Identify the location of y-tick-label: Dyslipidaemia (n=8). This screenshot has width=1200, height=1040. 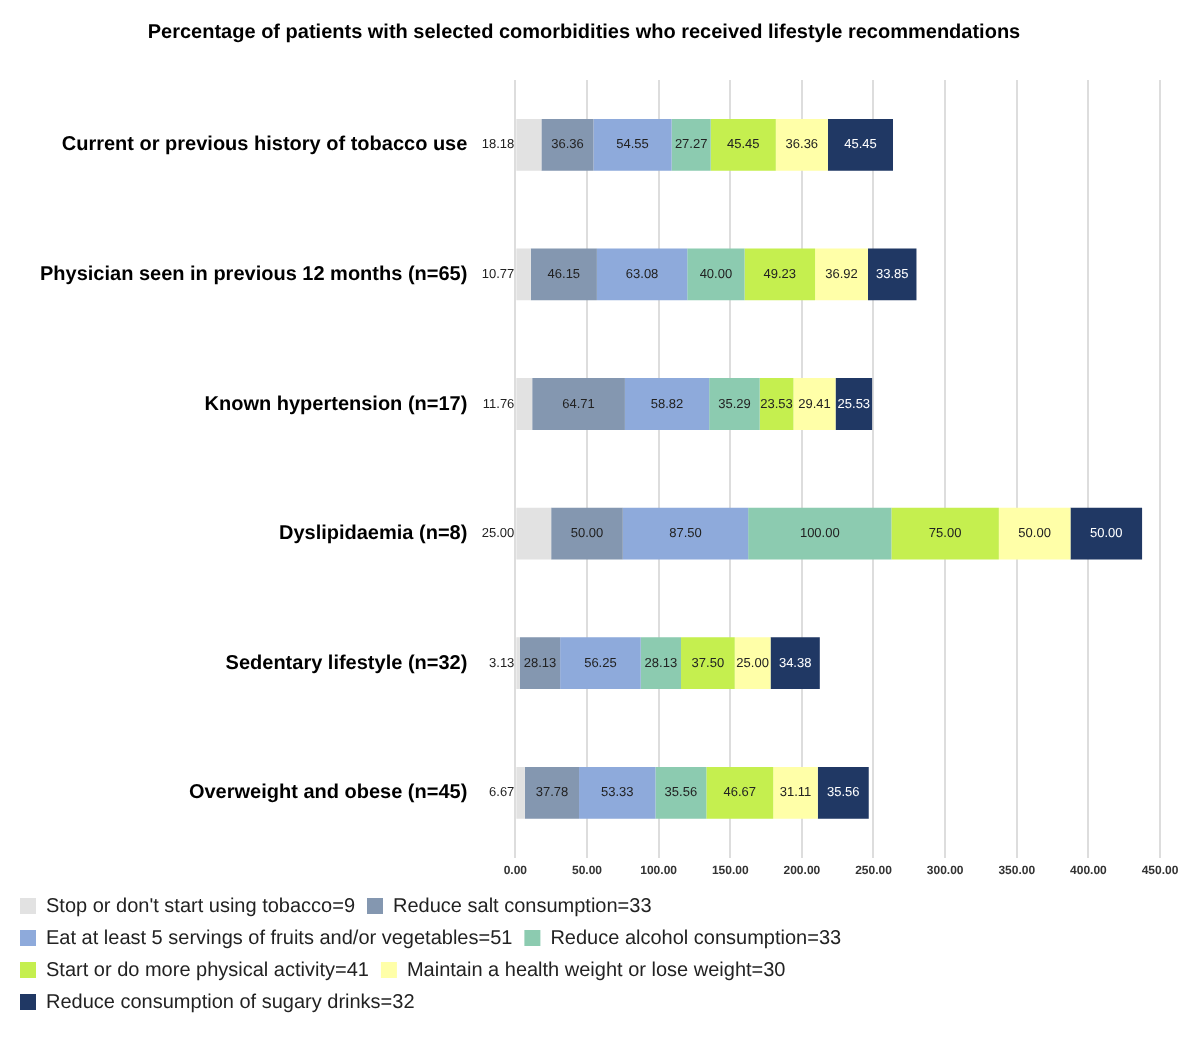
(373, 534).